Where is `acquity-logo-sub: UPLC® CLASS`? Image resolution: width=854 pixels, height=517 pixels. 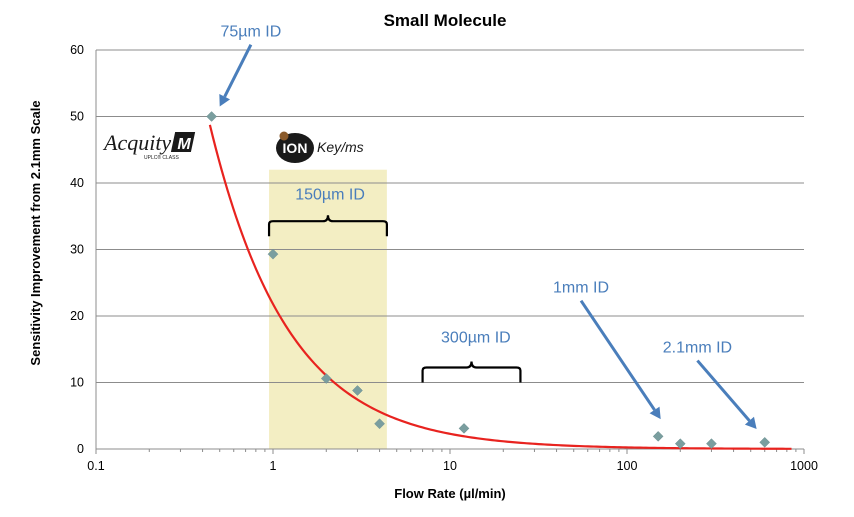
acquity-logo-sub: UPLC® CLASS is located at coordinates (161, 157).